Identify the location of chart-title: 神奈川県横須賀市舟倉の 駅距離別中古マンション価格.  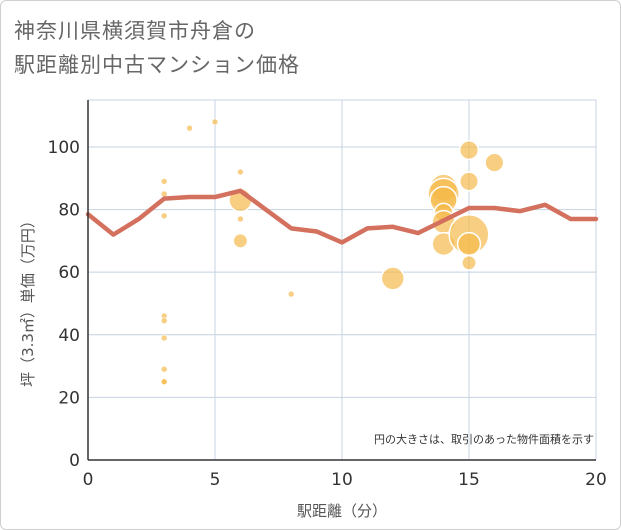
(157, 48).